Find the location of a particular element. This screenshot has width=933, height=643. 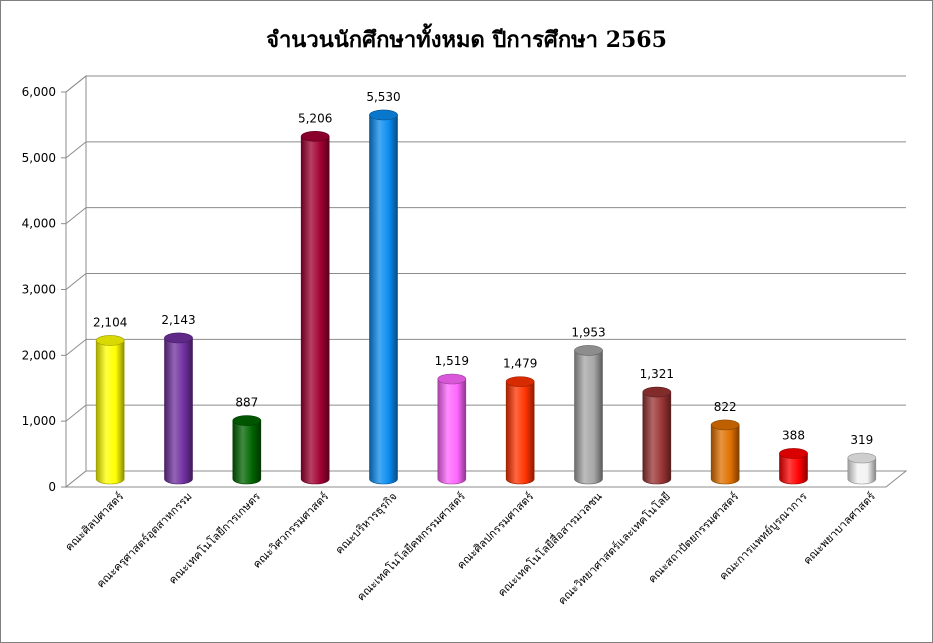

category-label: คณะวิทยาศาสตร์และเทคโนโลยี is located at coordinates (614, 548).